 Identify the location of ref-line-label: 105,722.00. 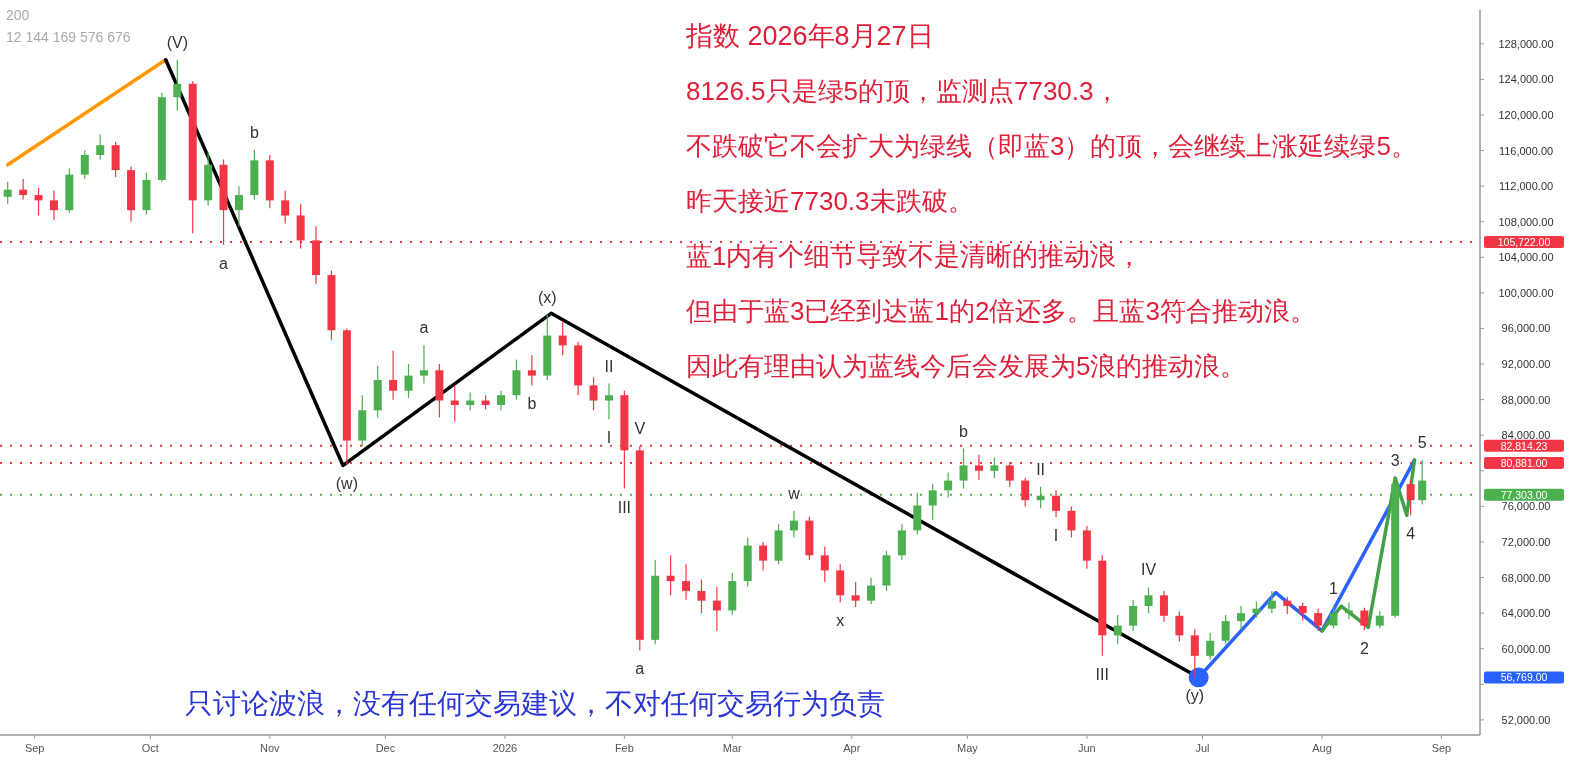
(1524, 241).